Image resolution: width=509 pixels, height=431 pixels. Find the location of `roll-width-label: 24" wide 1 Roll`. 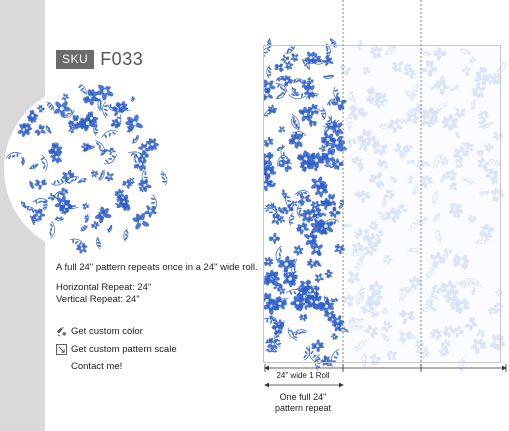

roll-width-label: 24" wide 1 Roll is located at coordinates (303, 375).